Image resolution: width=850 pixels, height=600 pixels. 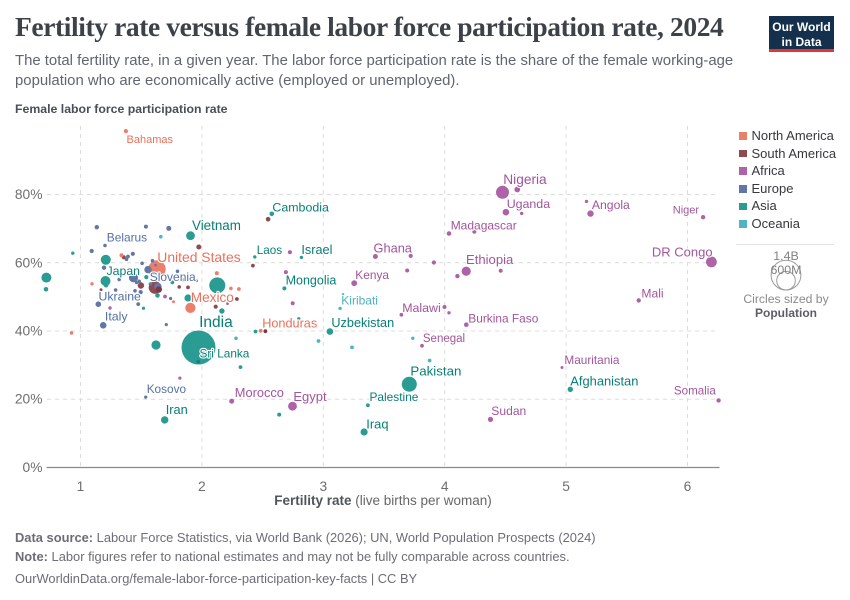 I want to click on svg-text: Mali, so click(x=652, y=294).